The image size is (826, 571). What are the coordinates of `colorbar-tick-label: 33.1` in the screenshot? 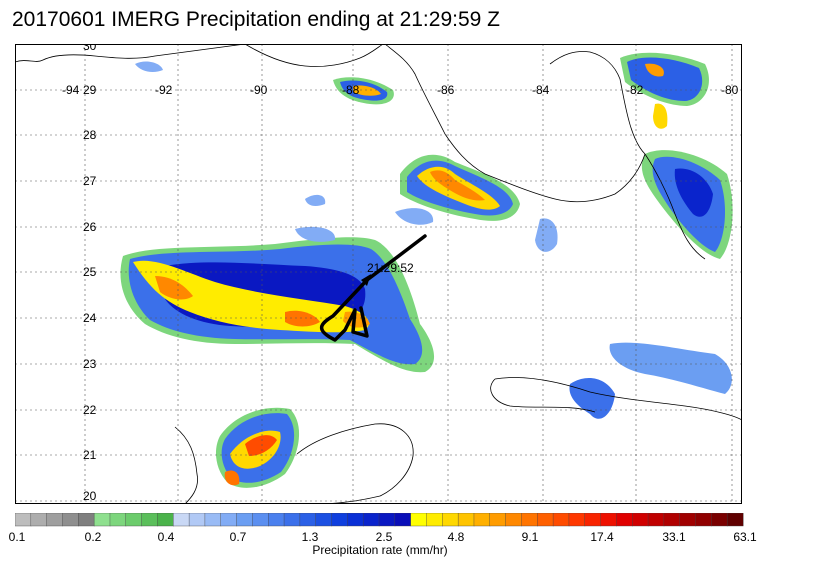 It's located at (674, 537).